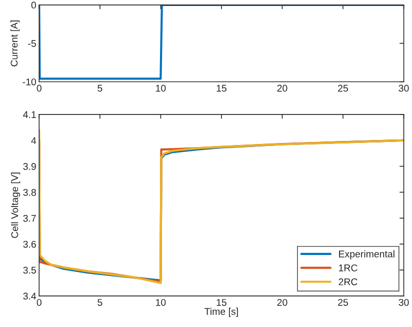  Describe the element at coordinates (29, 270) in the screenshot. I see `y-tick-label: 3.5` at that location.